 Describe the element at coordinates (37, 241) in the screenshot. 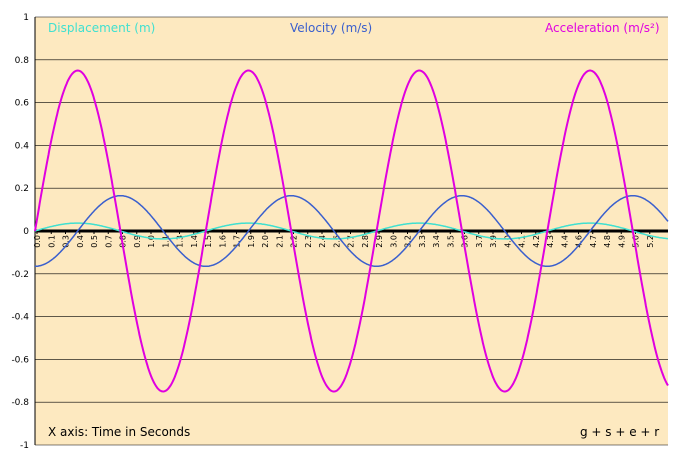

I see `x-tick-label: 0.0` at that location.